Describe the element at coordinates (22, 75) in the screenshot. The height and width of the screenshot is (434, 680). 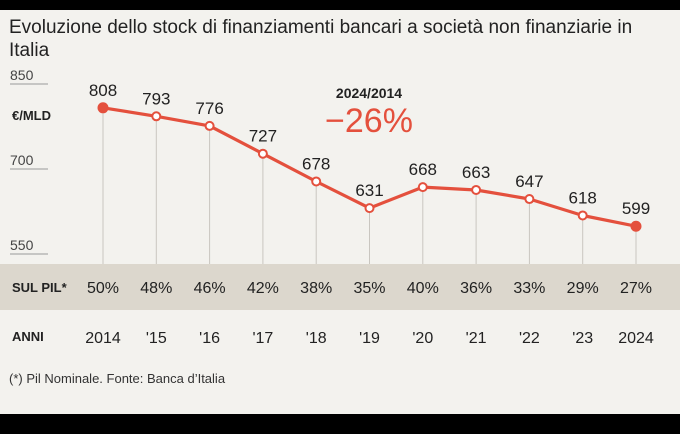
I see `y-tick-label: 850` at that location.